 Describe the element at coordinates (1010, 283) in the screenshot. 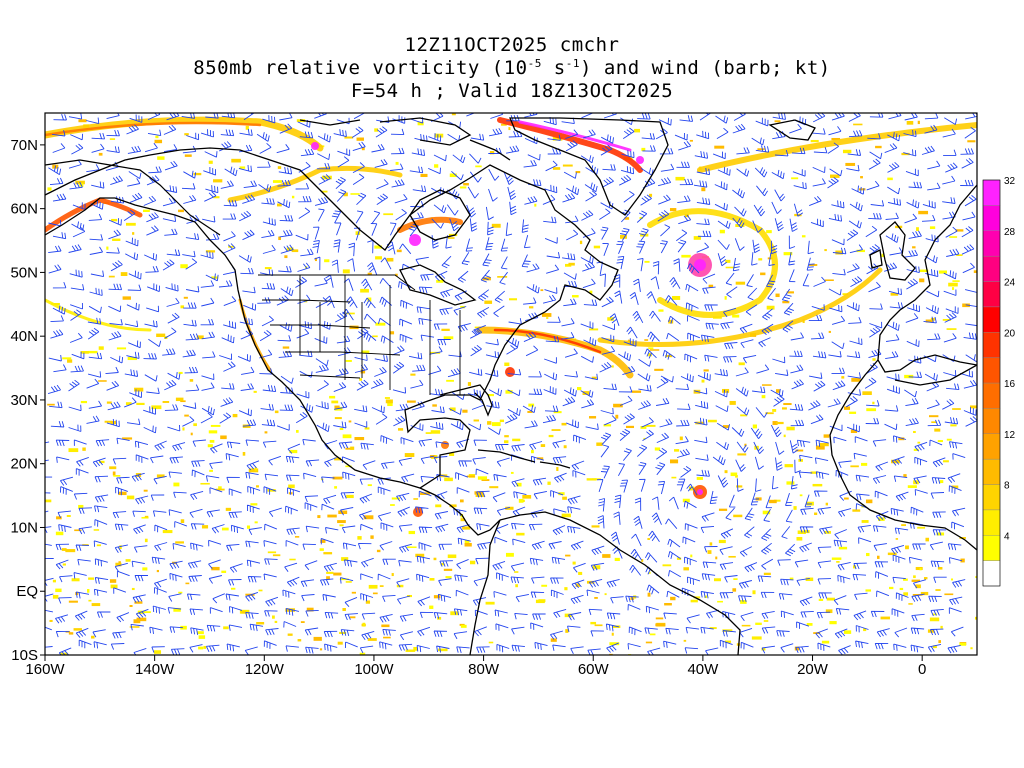

I see `colorbar-label: 24` at that location.